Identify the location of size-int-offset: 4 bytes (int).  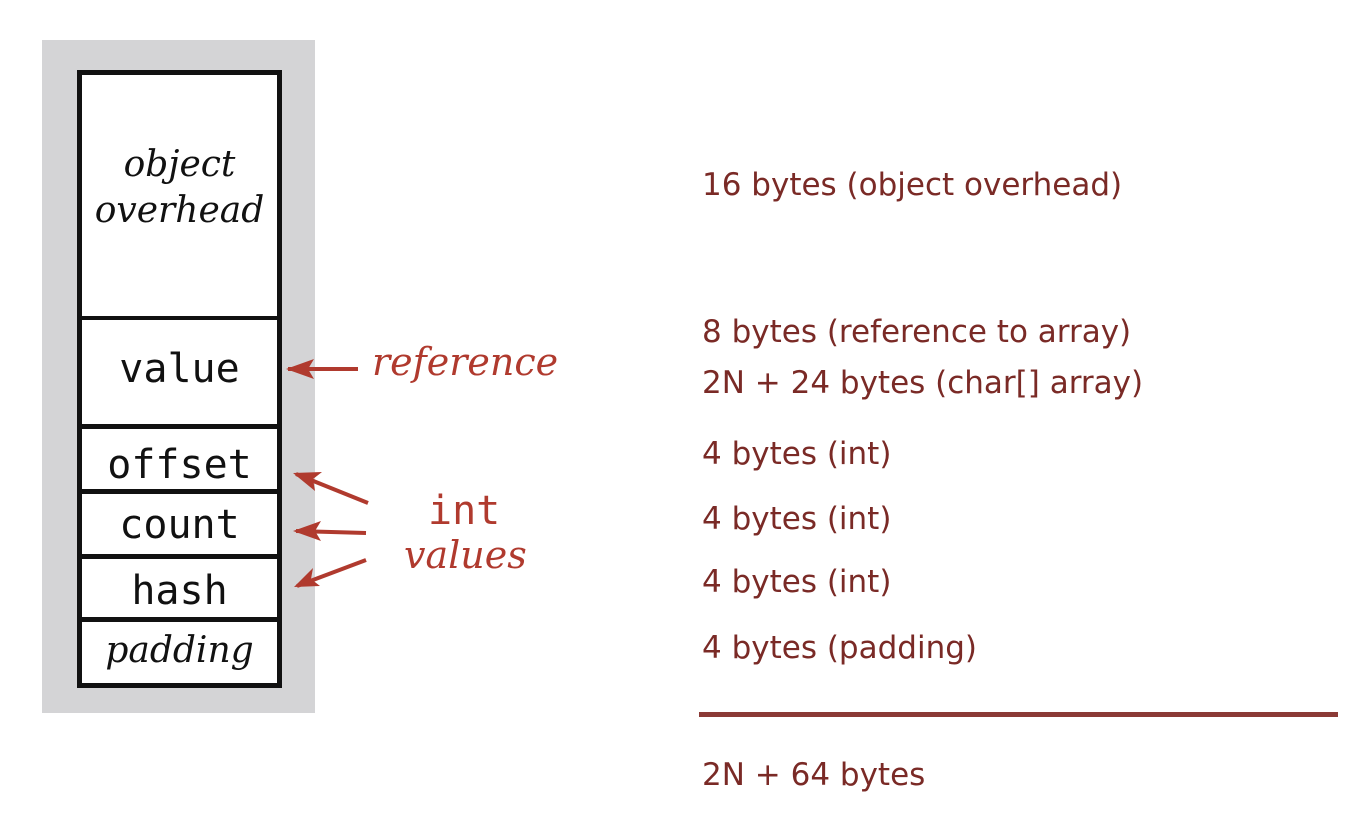
(797, 454).